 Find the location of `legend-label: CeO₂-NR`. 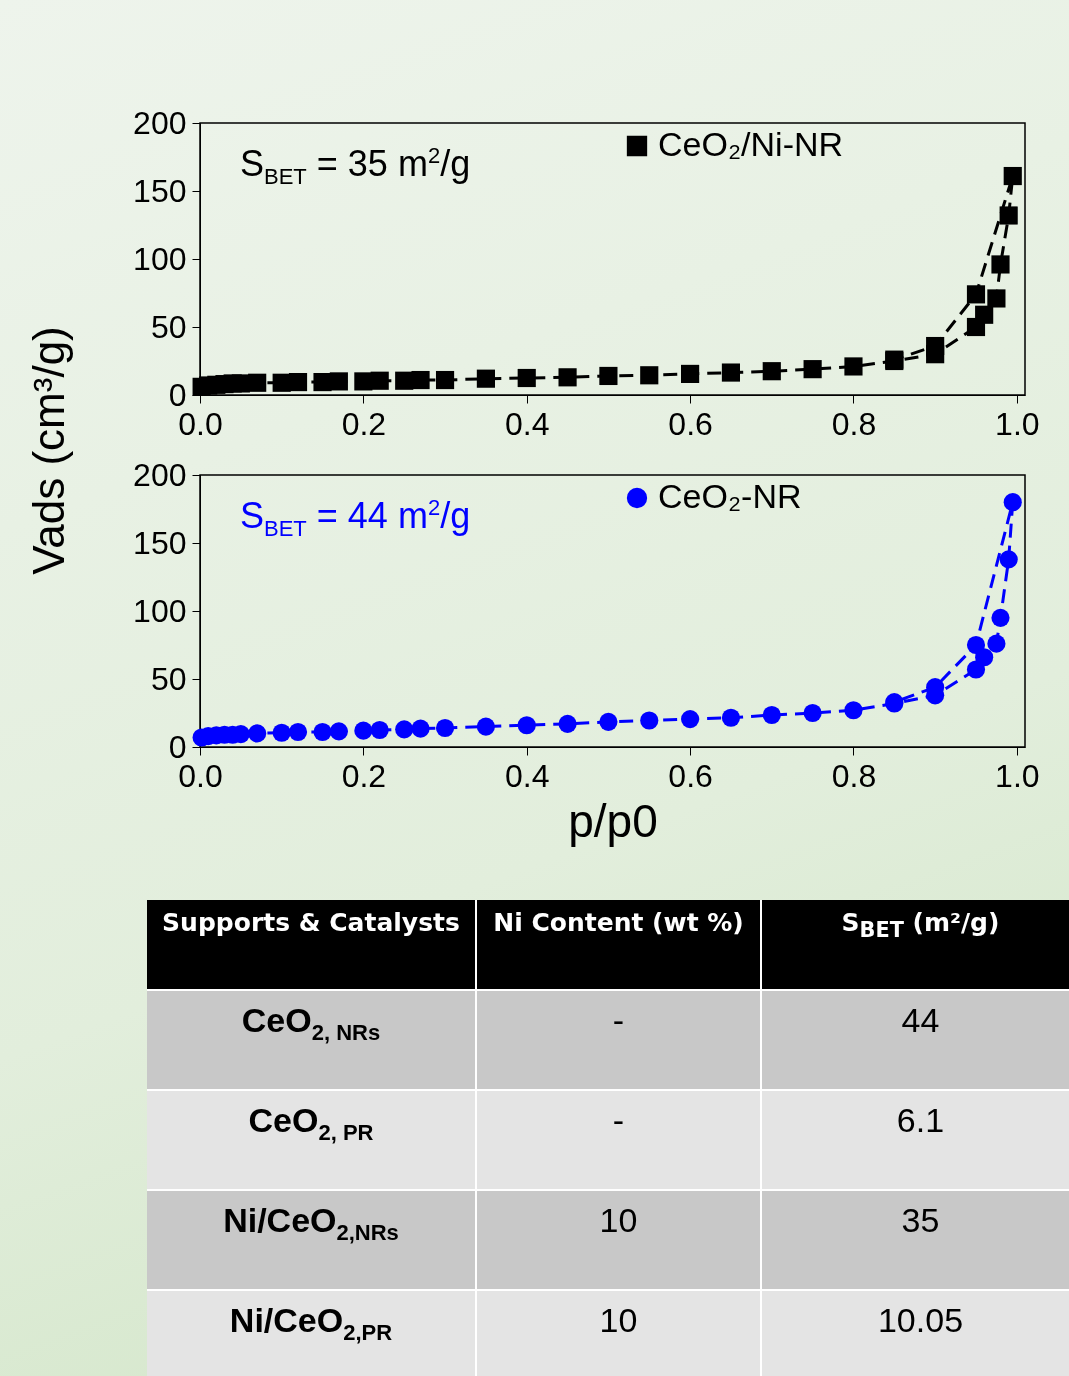

legend-label: CeO₂-NR is located at coordinates (730, 496).